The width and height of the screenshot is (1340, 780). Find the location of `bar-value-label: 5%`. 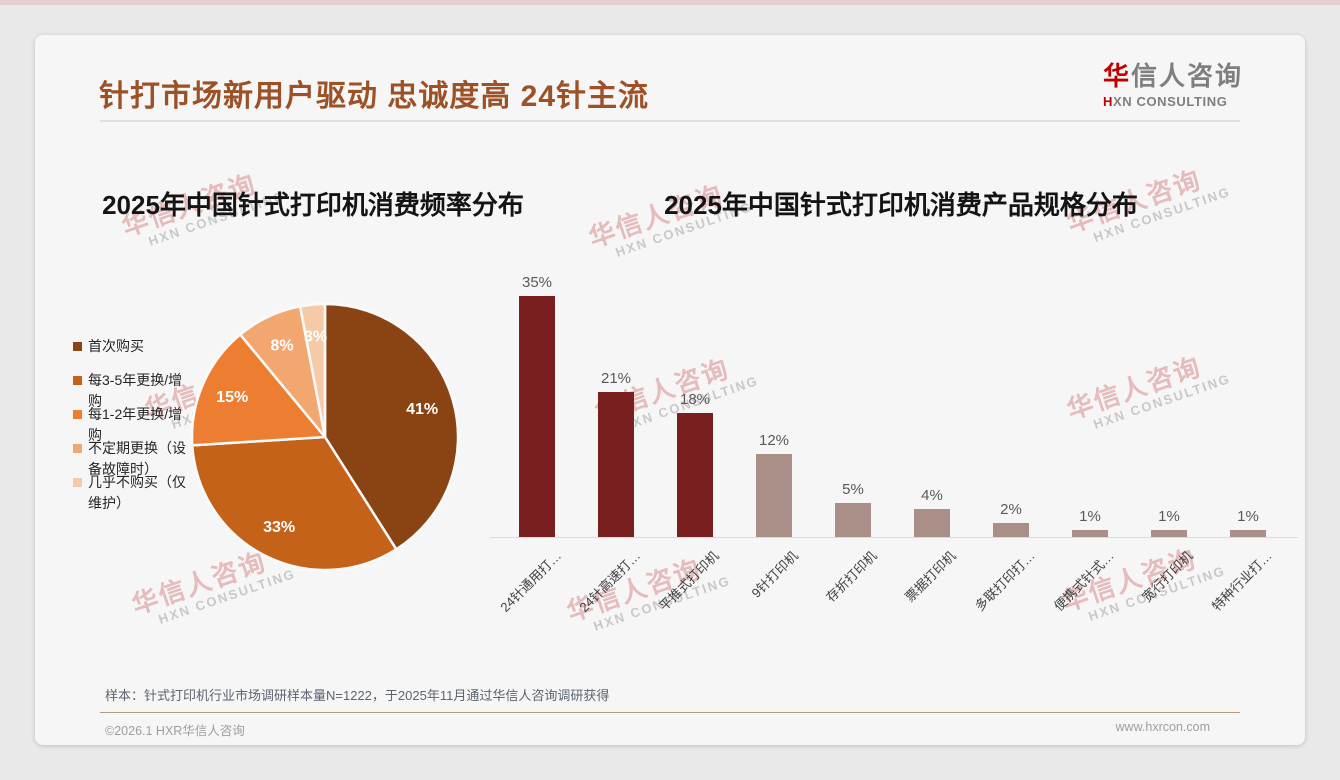

bar-value-label: 5% is located at coordinates (853, 489).